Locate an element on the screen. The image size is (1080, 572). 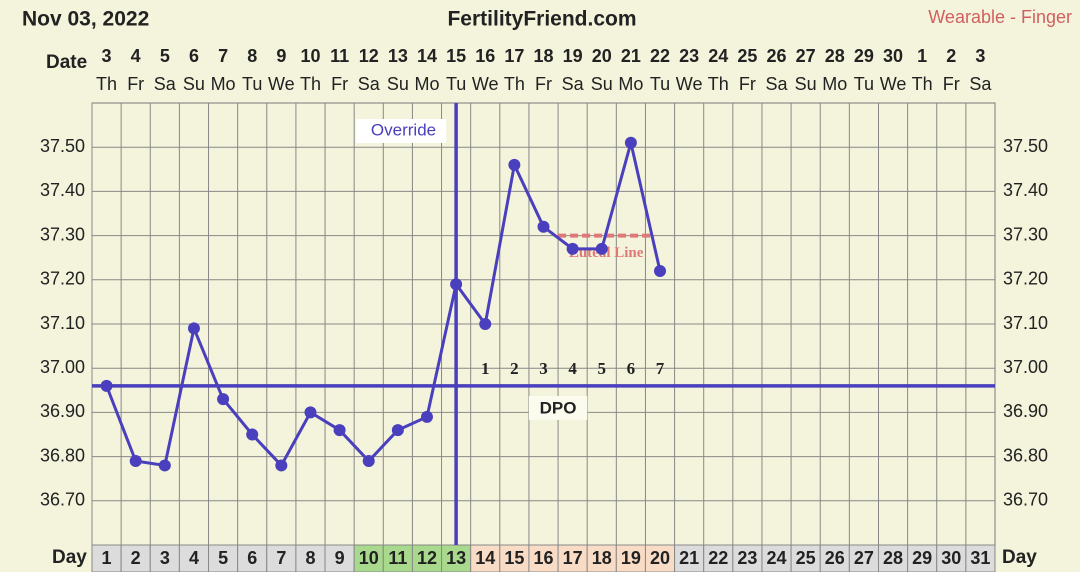
dpo-title-bg is located at coordinates (558, 407).